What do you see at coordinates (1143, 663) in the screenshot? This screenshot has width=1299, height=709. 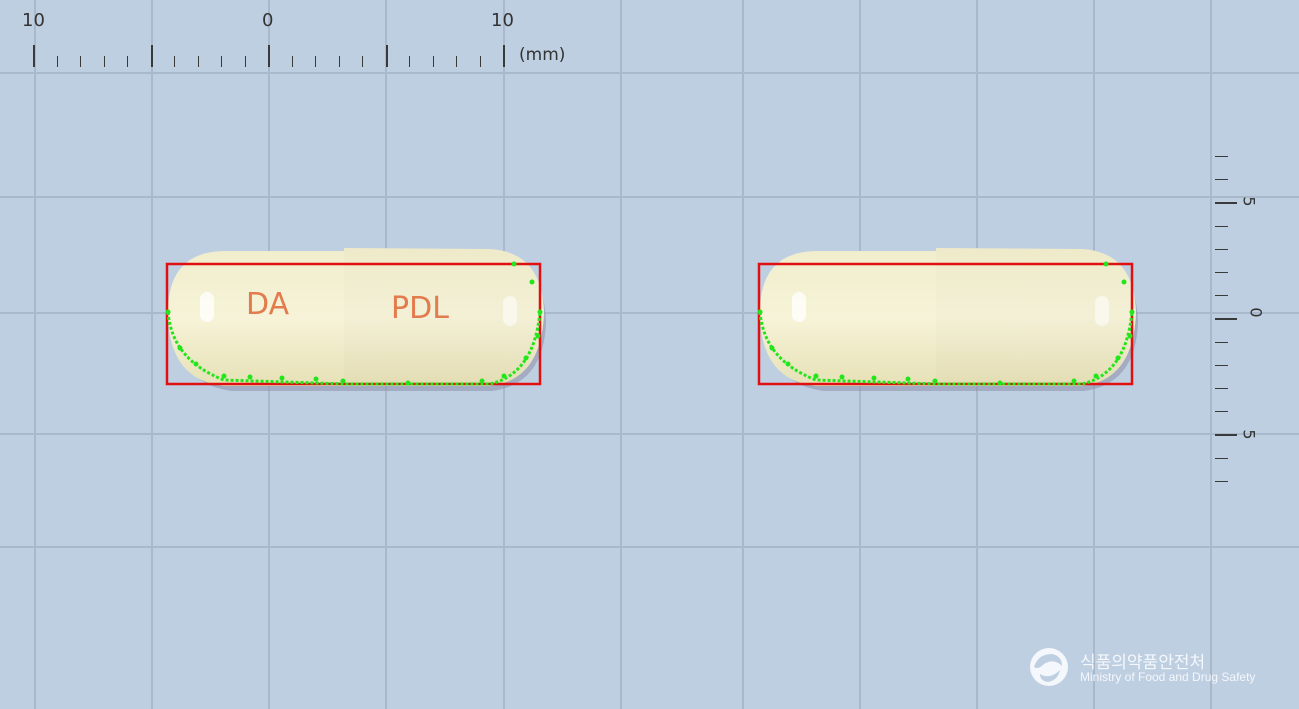 I see `logo-korean-text: 식품의약품안전처` at bounding box center [1143, 663].